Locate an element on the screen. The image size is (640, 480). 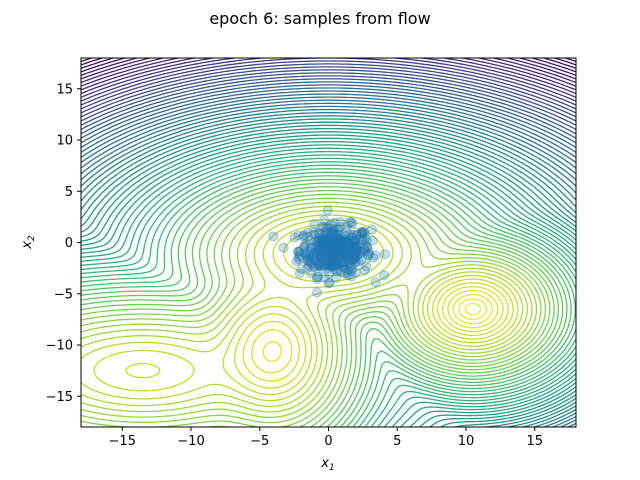
y-axis-label-subscript: 2 is located at coordinates (32, 238).